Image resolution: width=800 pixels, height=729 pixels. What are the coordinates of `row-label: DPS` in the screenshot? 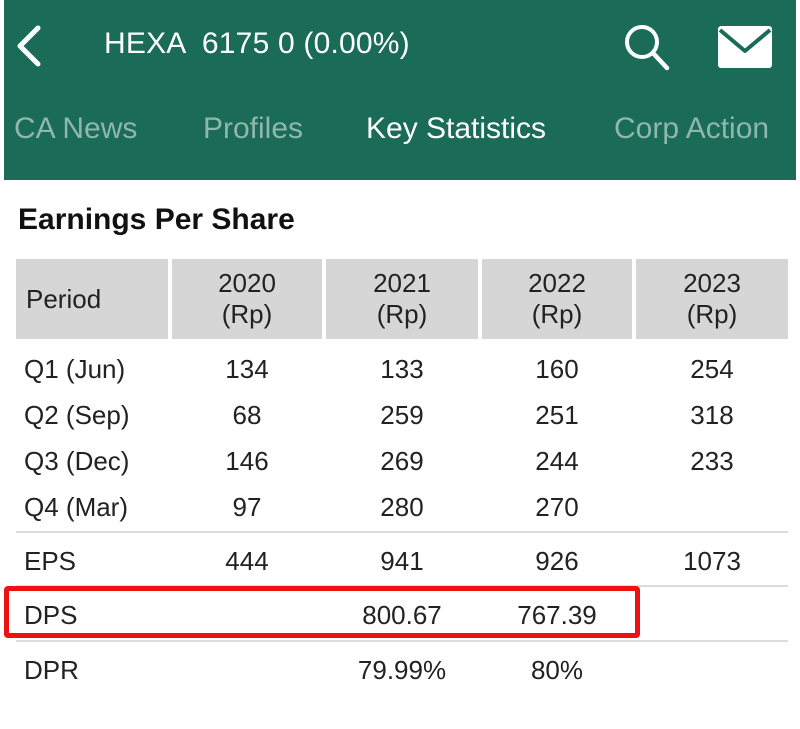 It's located at (51, 615).